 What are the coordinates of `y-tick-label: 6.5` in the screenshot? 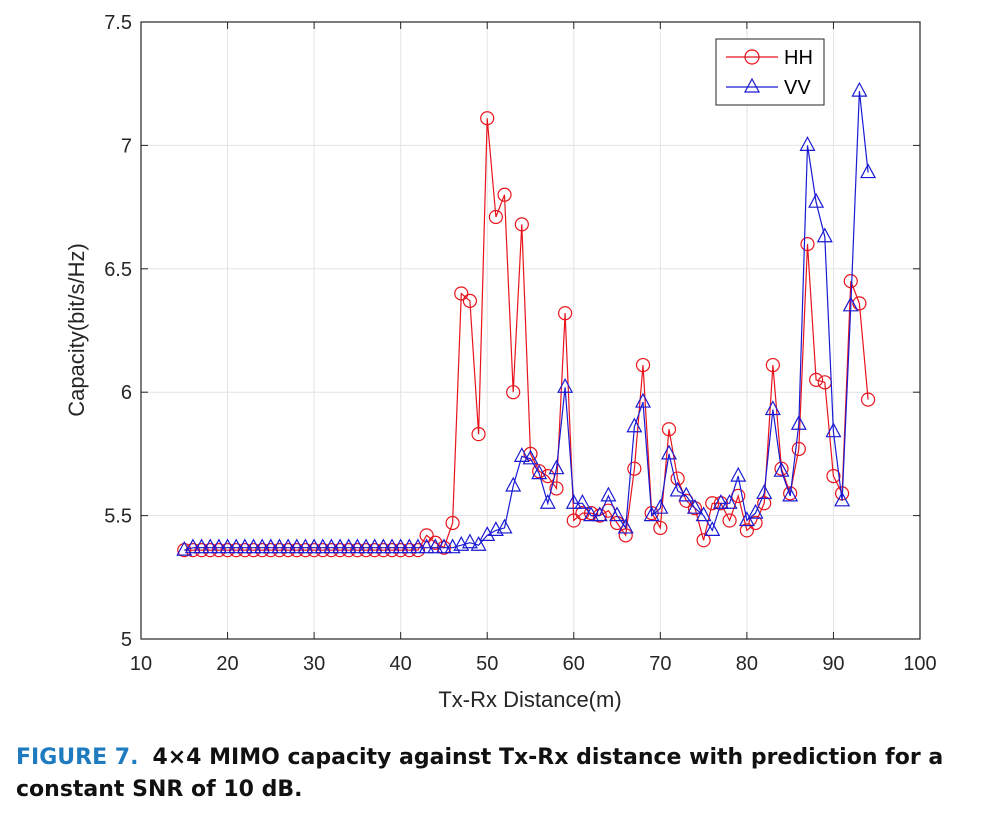 It's located at (118, 270).